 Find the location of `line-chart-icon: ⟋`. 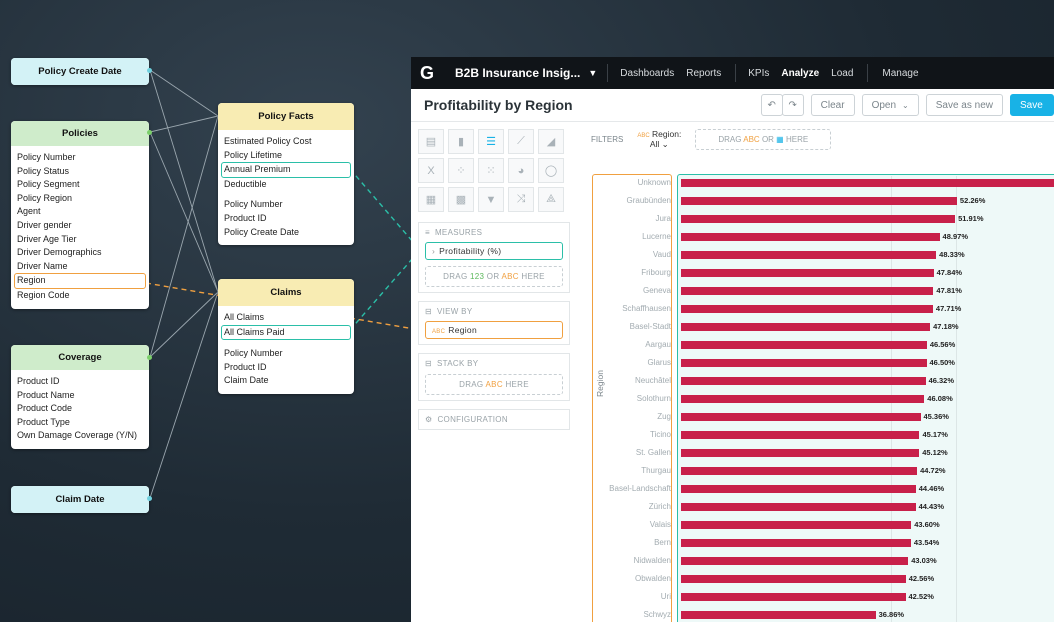

line-chart-icon: ⟋ is located at coordinates (521, 141).